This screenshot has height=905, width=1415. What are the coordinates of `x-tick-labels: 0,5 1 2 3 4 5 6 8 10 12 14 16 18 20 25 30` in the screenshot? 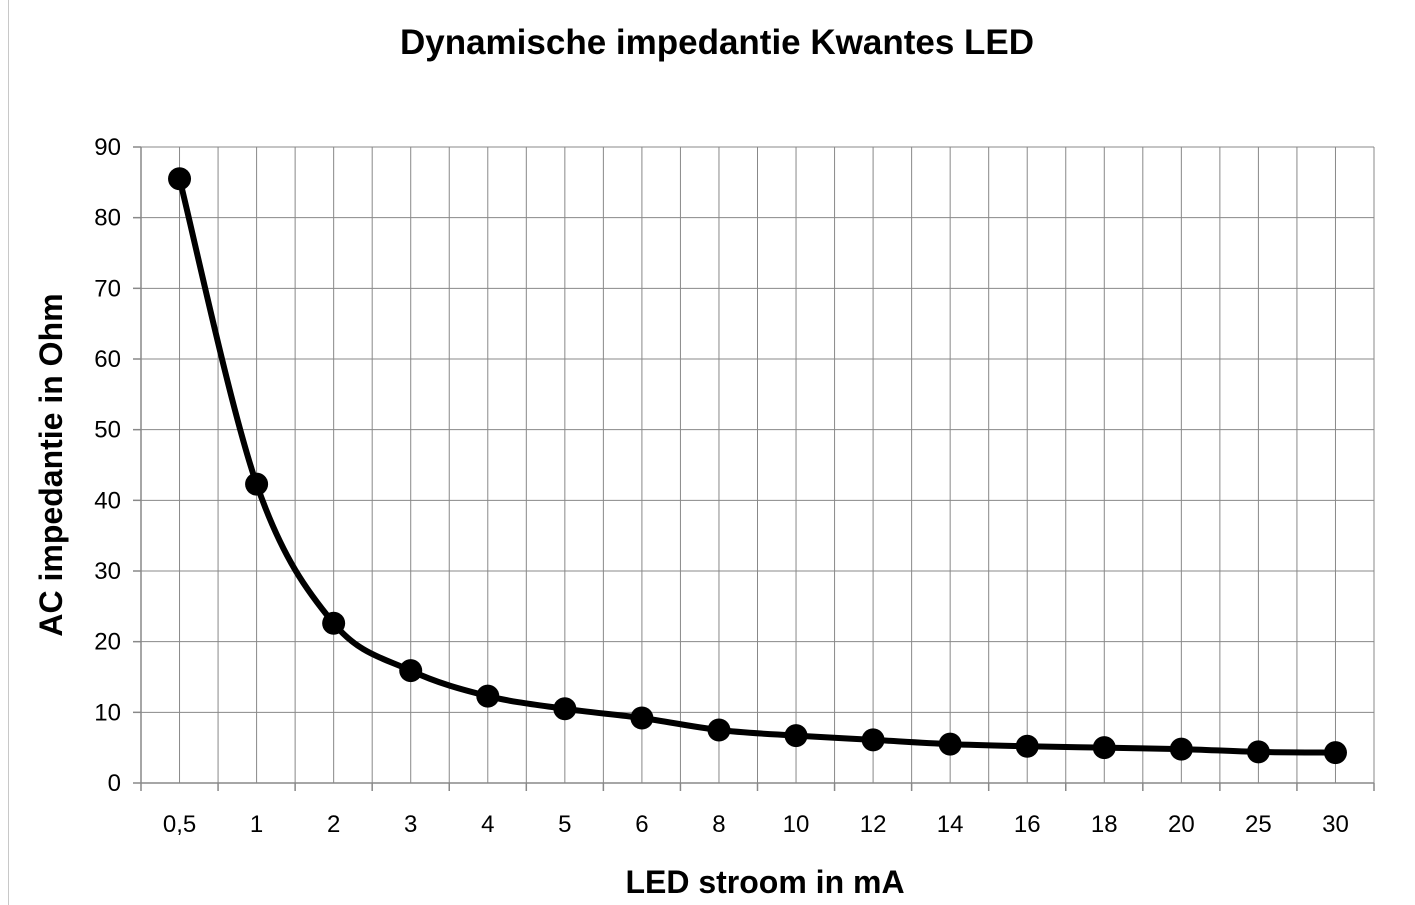 It's located at (756, 824).